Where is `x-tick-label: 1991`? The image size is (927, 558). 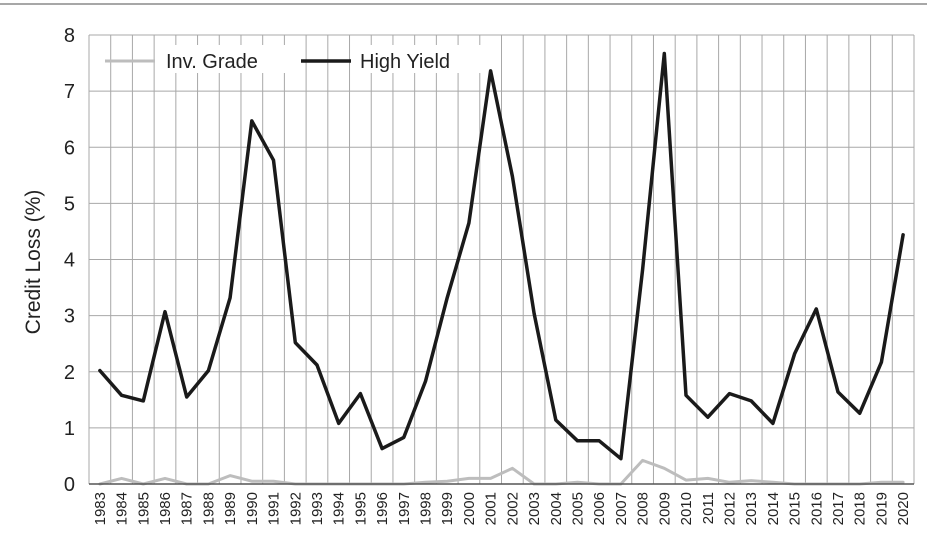
x-tick-label: 1991 is located at coordinates (274, 508).